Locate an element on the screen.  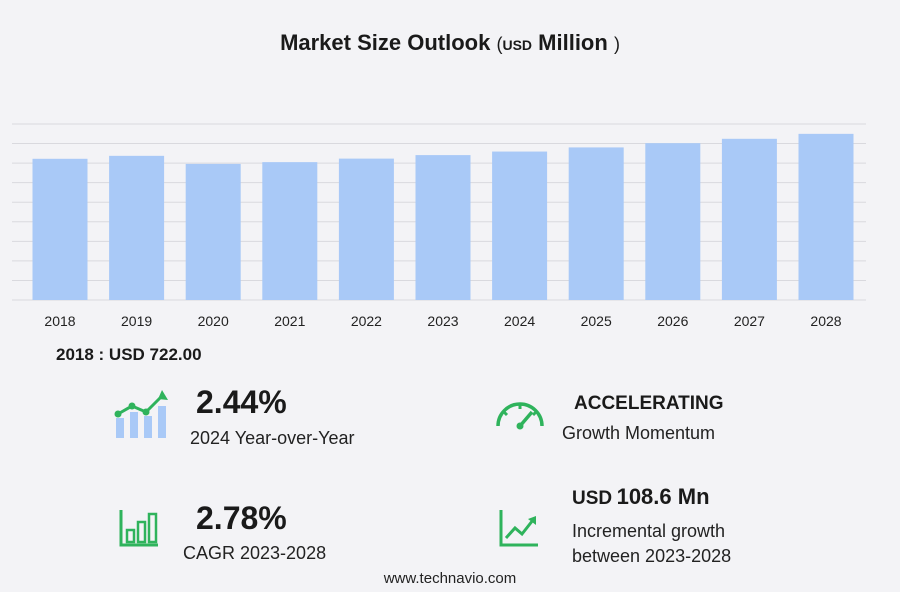
yoy-stat: 2.44% is located at coordinates (241, 402).